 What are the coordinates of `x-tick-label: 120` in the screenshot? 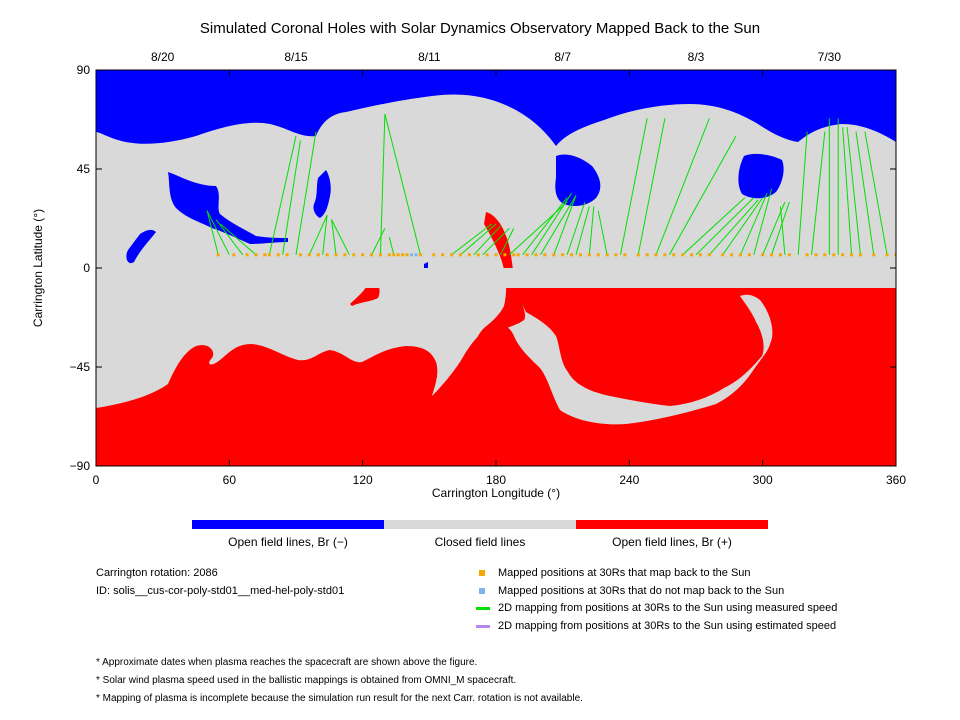 It's located at (363, 480).